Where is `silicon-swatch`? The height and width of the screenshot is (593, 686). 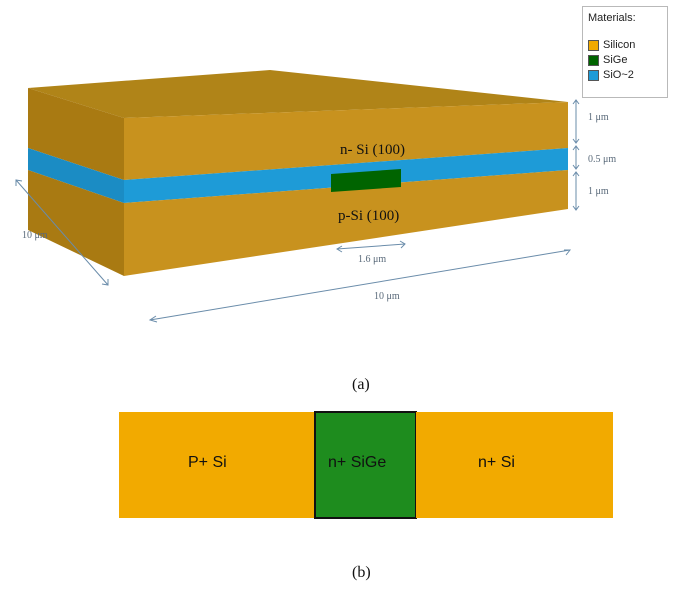
silicon-swatch is located at coordinates (593, 45).